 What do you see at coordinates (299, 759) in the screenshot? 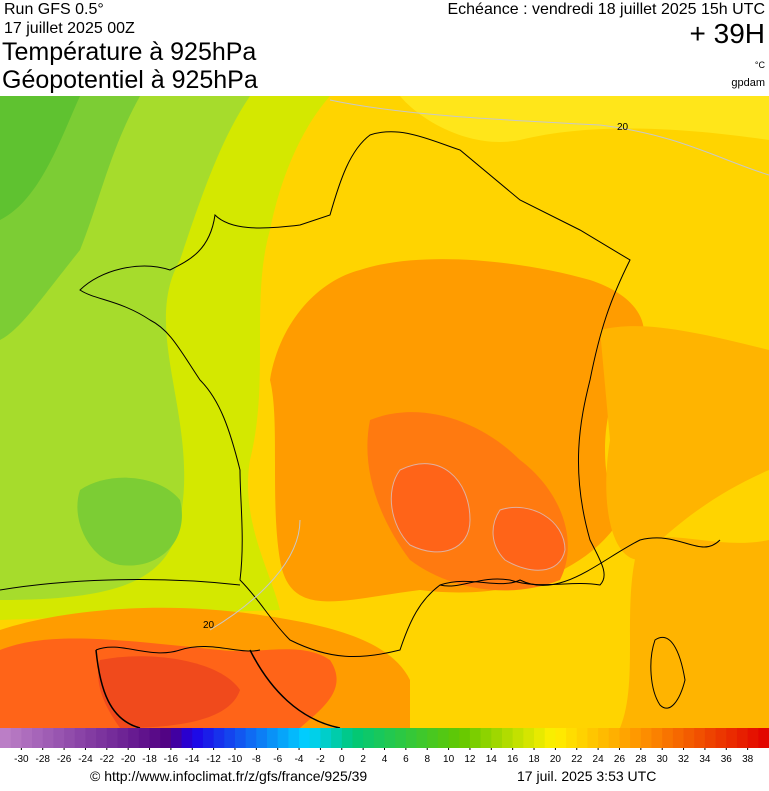
I see `colorbar-tick-label: -4` at bounding box center [299, 759].